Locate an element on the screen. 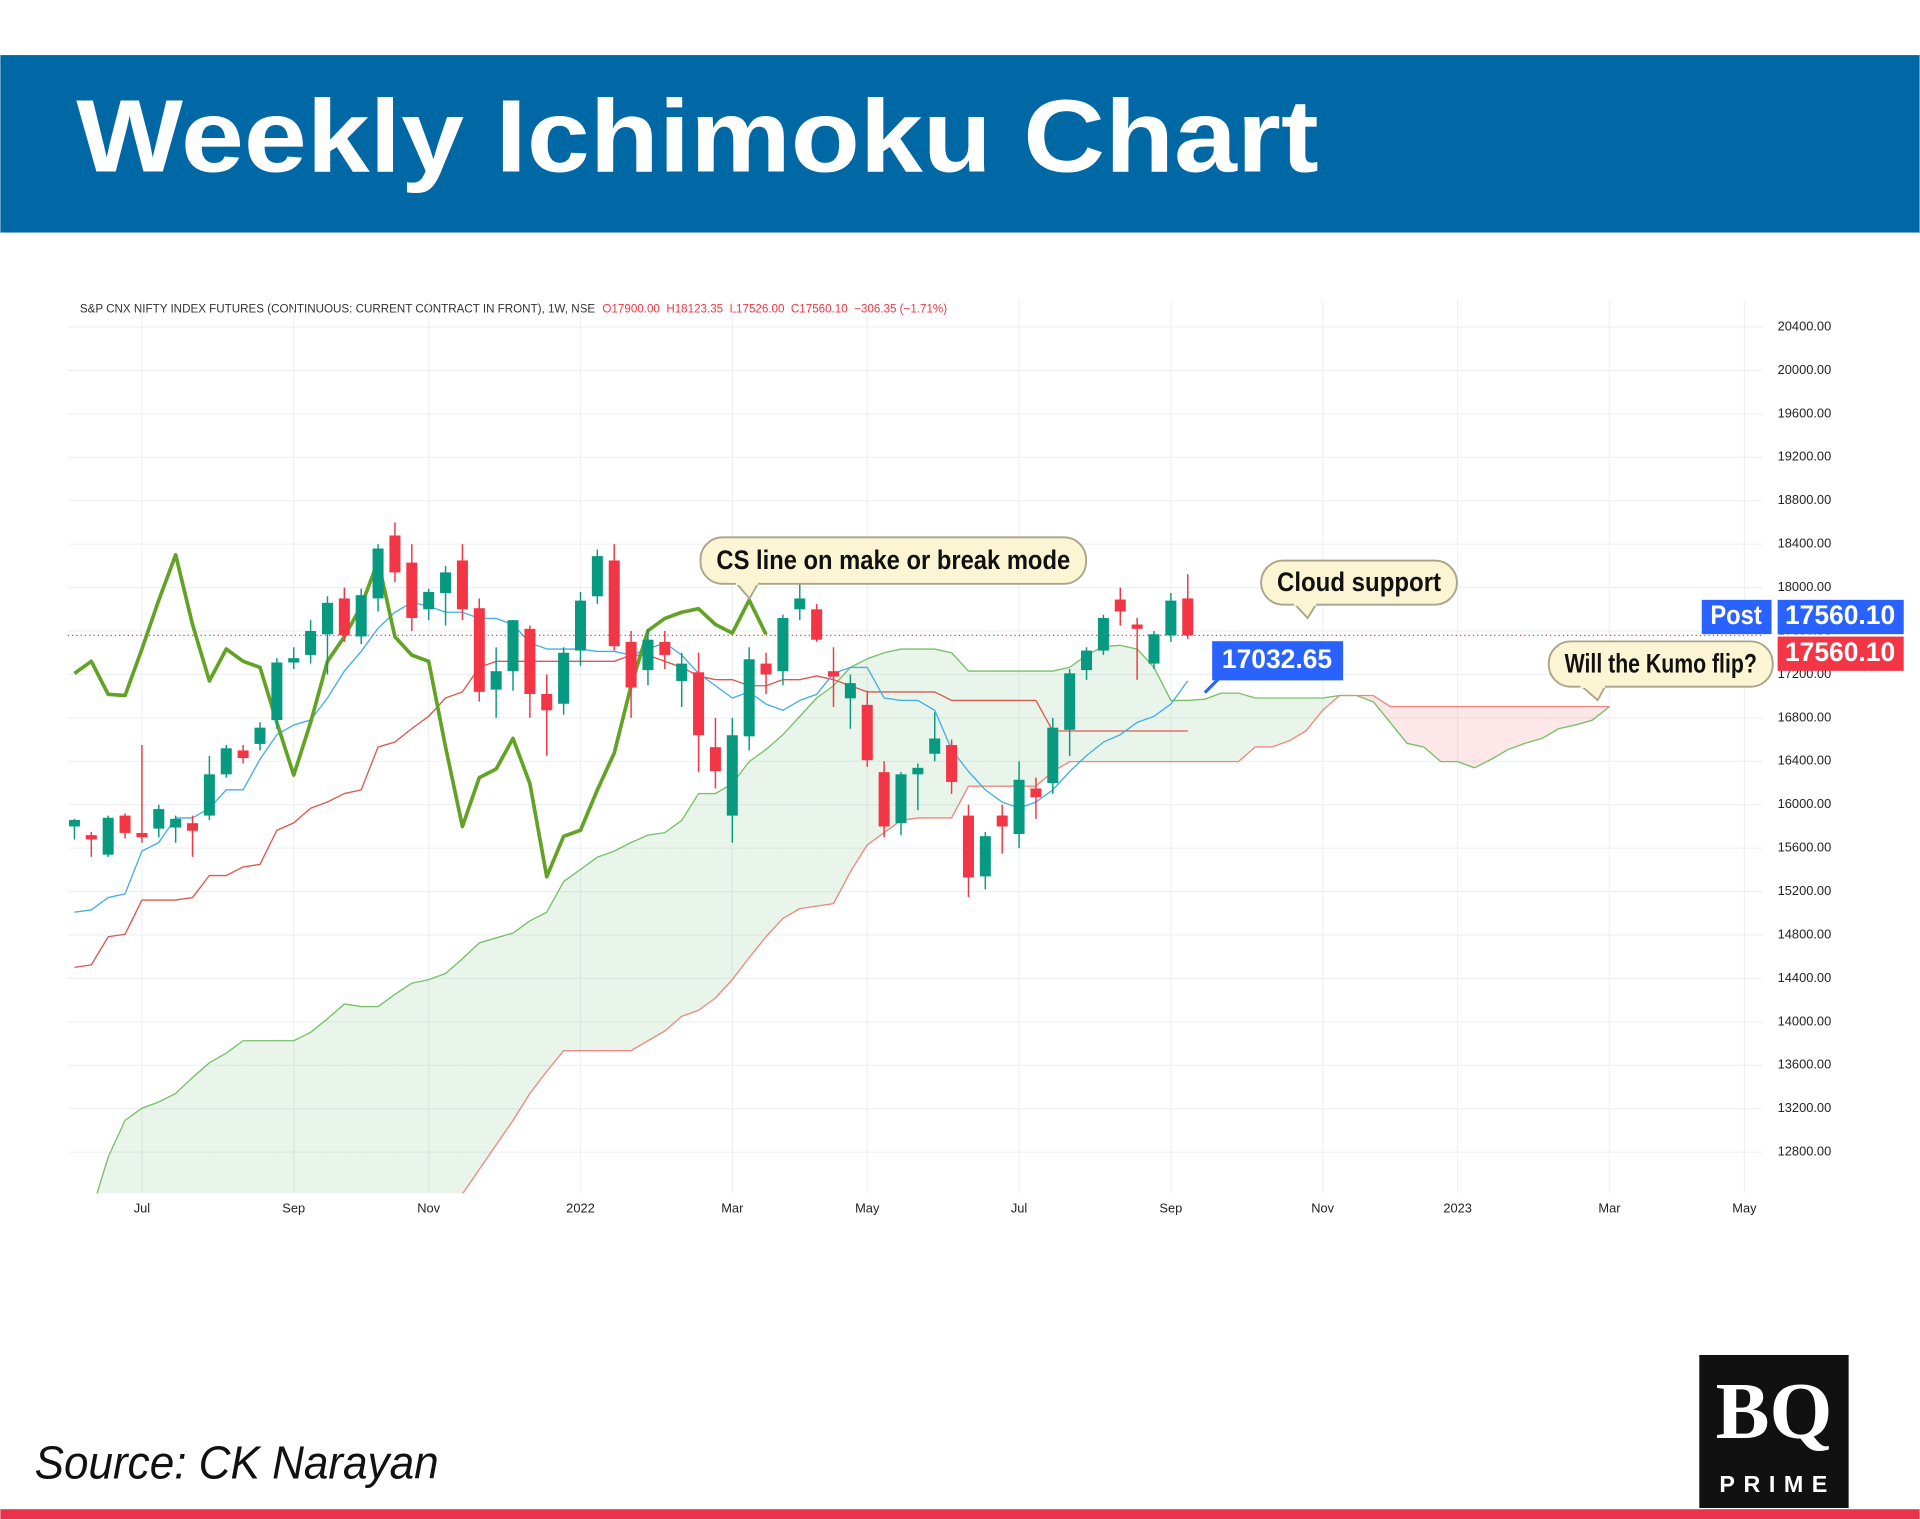 This screenshot has width=1920, height=1519. y-tick-label: 16800.00 is located at coordinates (1805, 716).